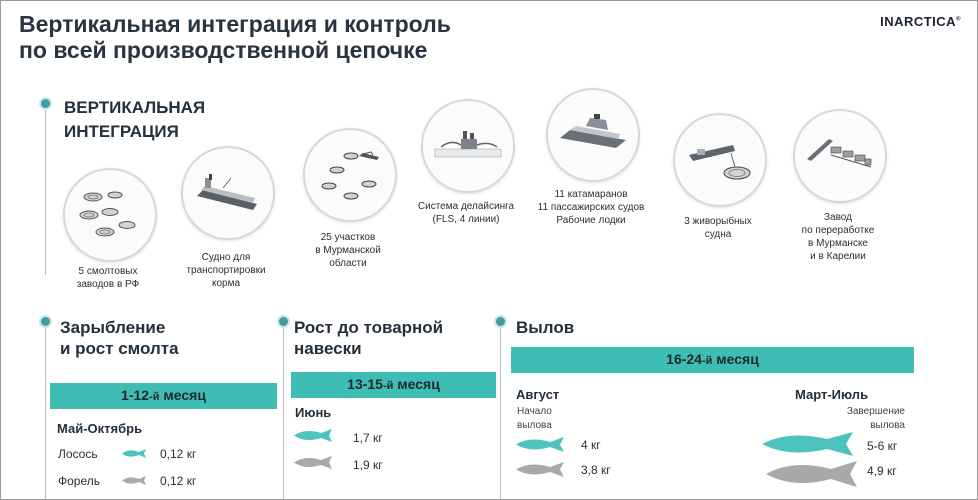 The height and width of the screenshot is (500, 978). What do you see at coordinates (313, 412) in the screenshot?
I see `growth-period: Июнь` at bounding box center [313, 412].